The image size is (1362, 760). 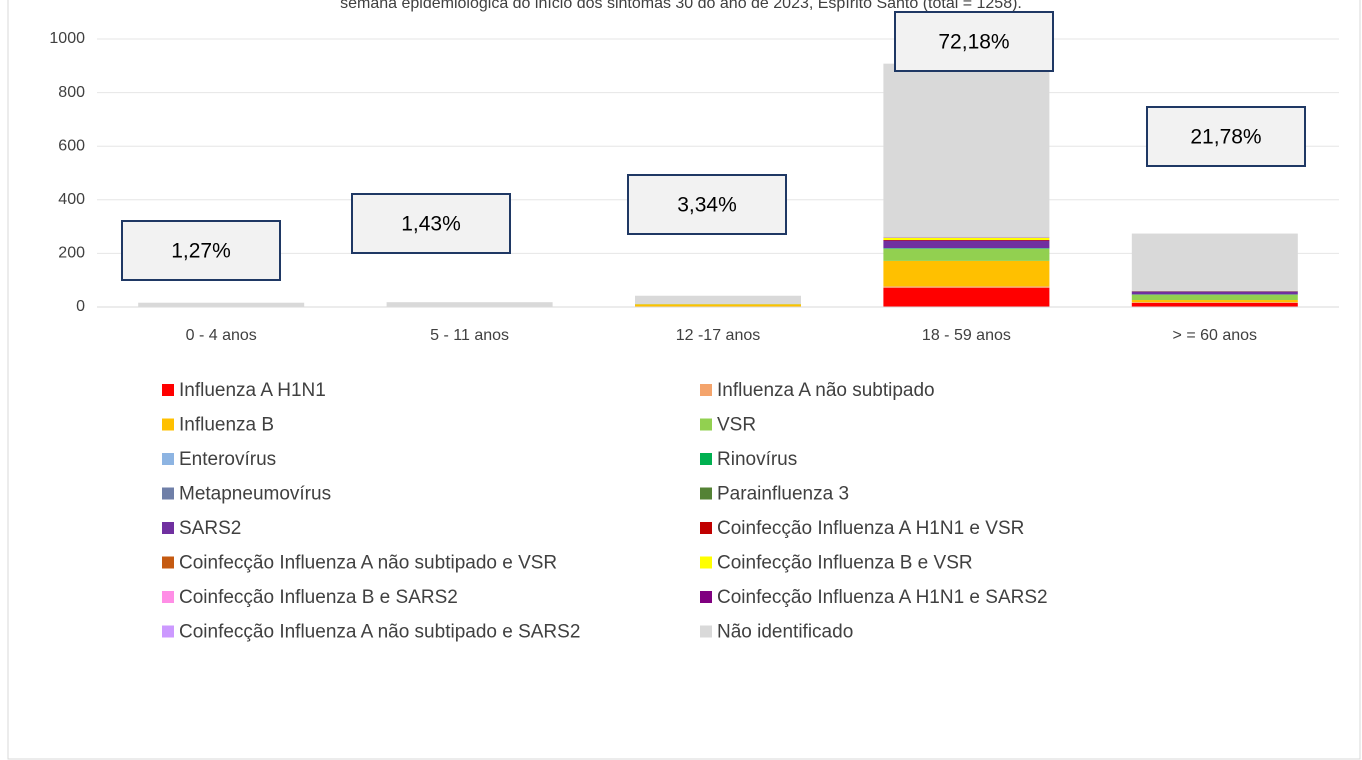 What do you see at coordinates (226, 425) in the screenshot?
I see `legend-label: Influenza B` at bounding box center [226, 425].